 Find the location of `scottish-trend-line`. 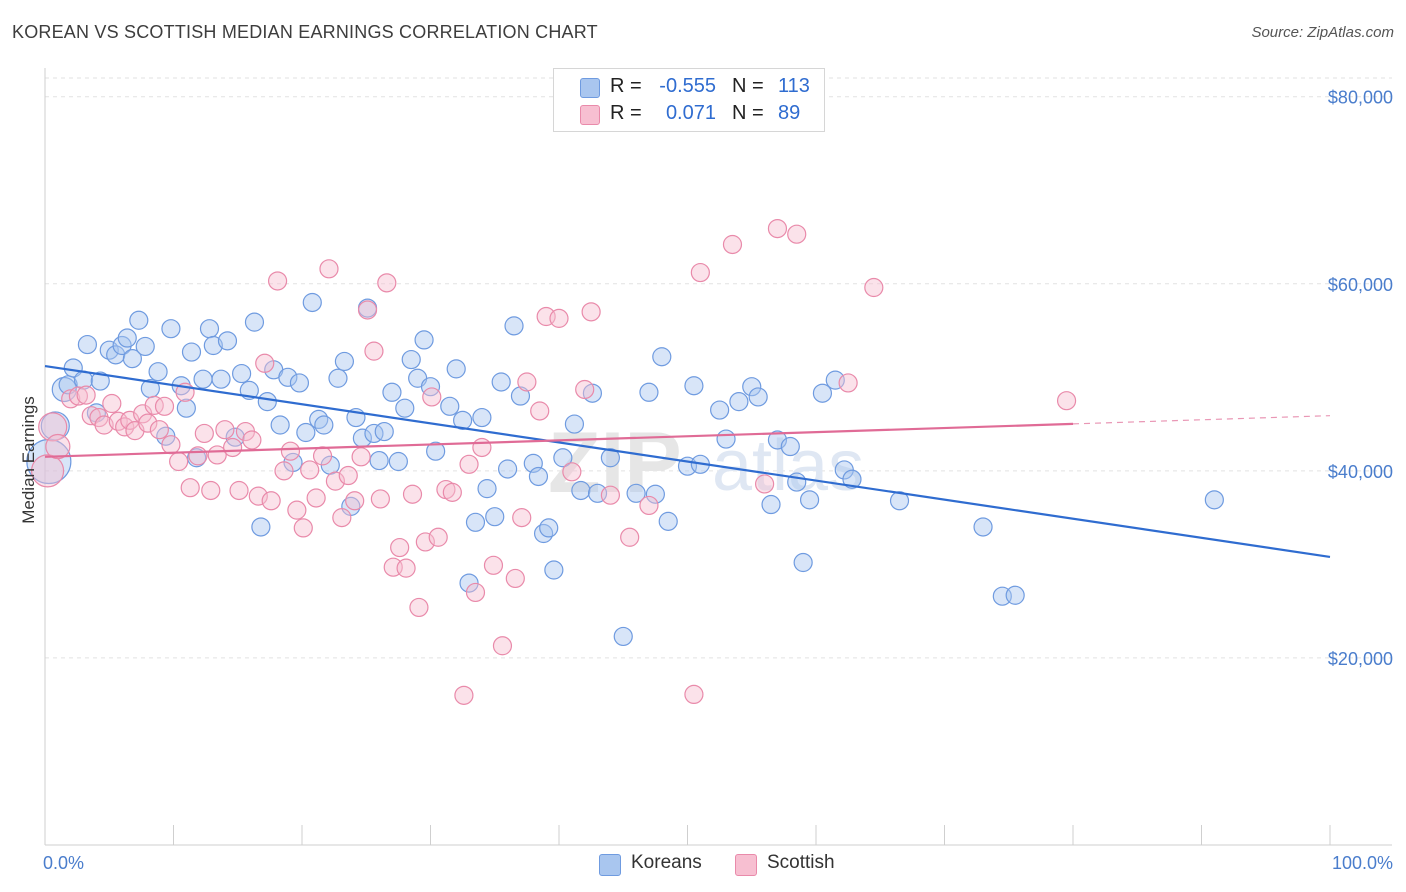

scottish-trend-line is located at coordinates (559, 440).